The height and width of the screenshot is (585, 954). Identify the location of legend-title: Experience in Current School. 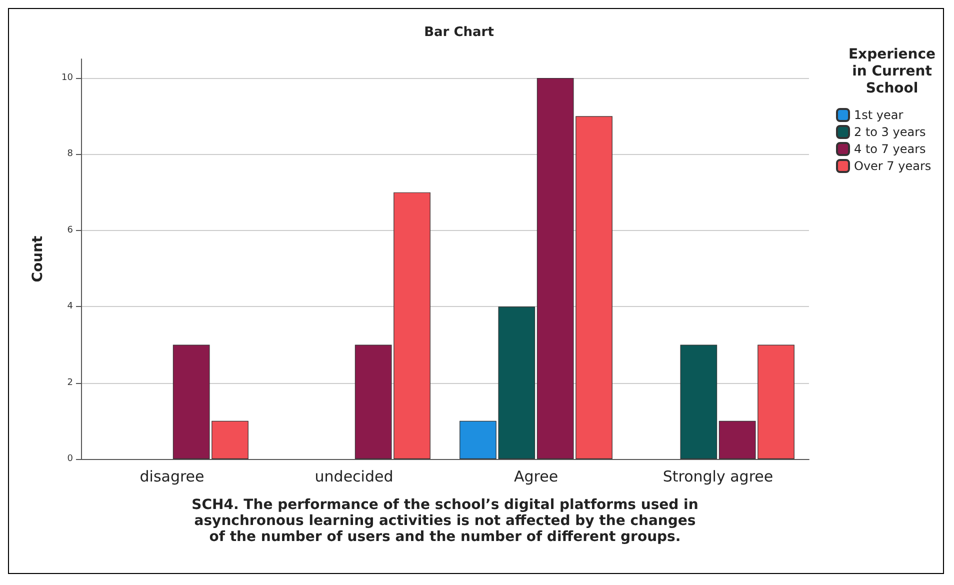
(892, 71).